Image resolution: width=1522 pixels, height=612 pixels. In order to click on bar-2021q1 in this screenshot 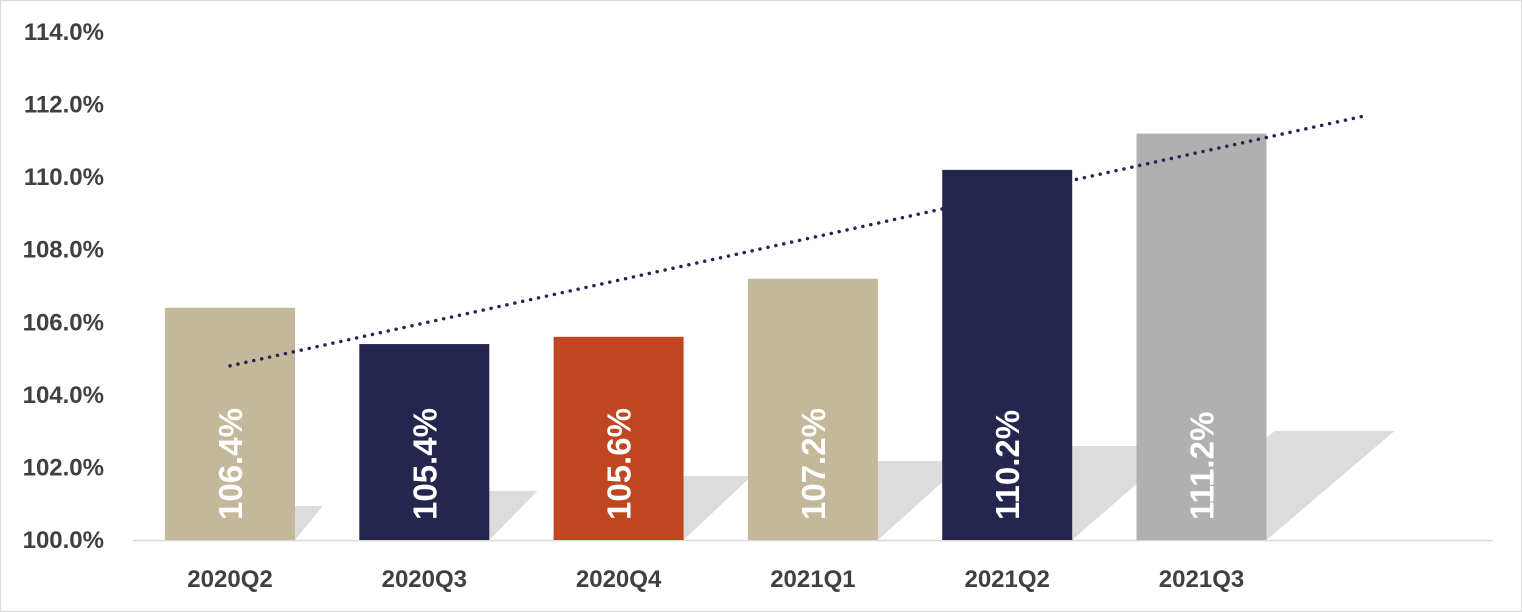, I will do `click(812, 409)`.